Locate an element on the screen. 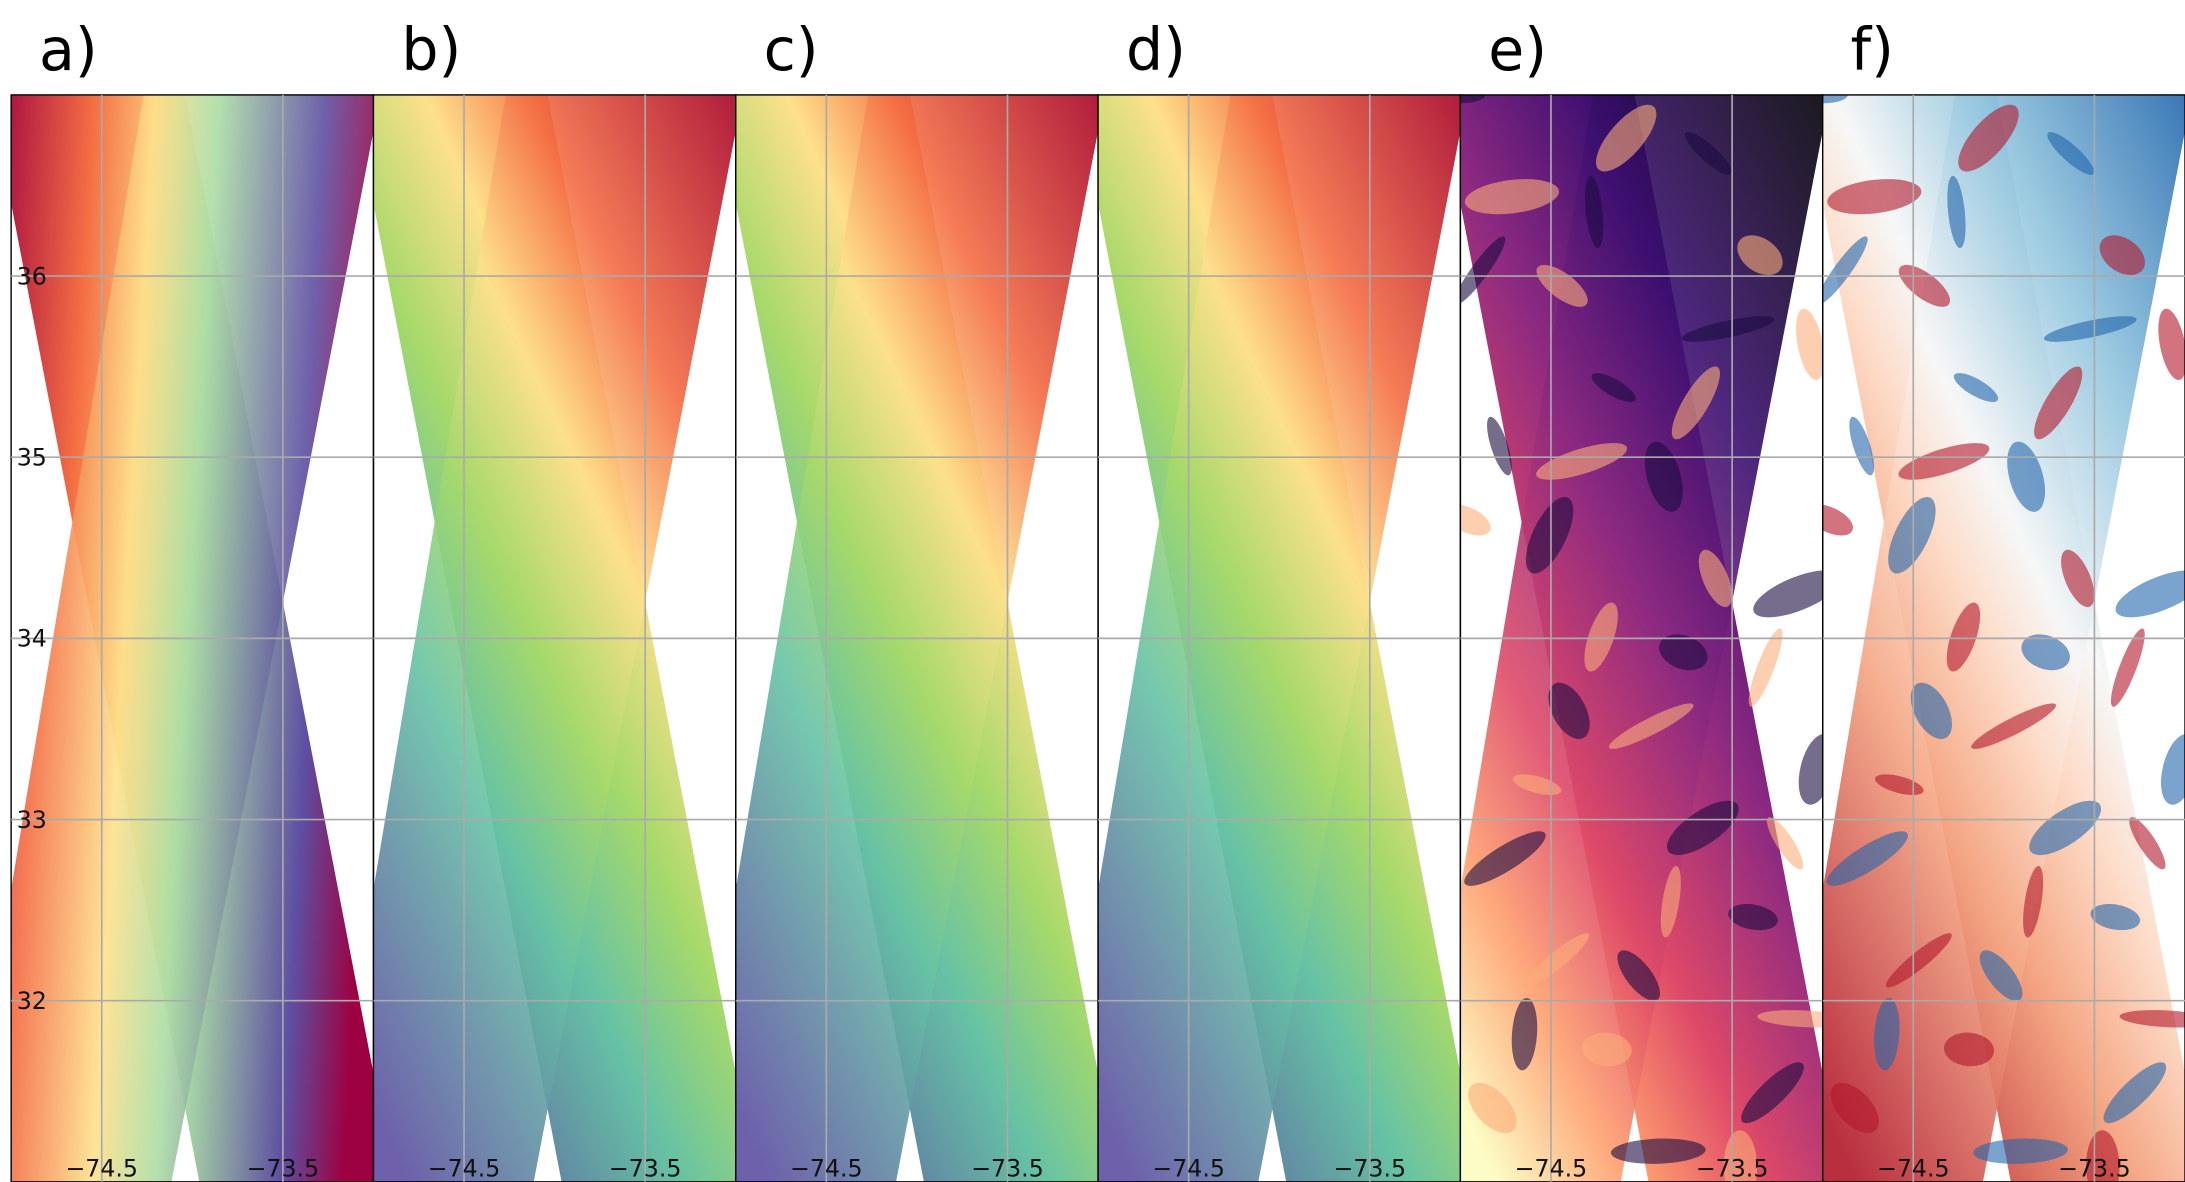 This screenshot has width=2185, height=1182. y-tick-label: 32 is located at coordinates (32, 1001).